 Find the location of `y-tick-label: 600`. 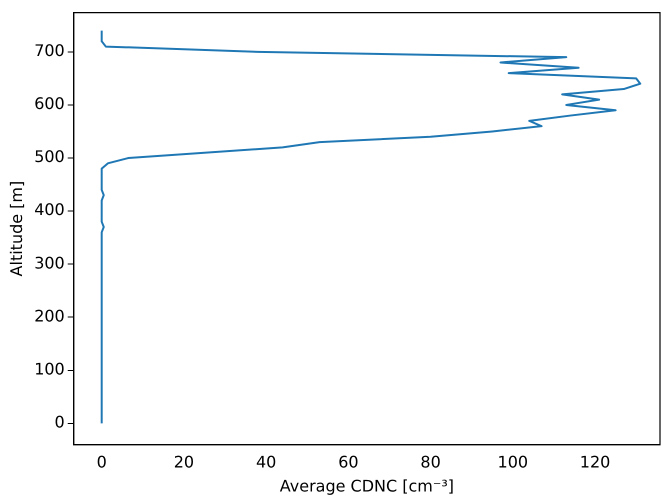

y-tick-label: 600 is located at coordinates (49, 104).